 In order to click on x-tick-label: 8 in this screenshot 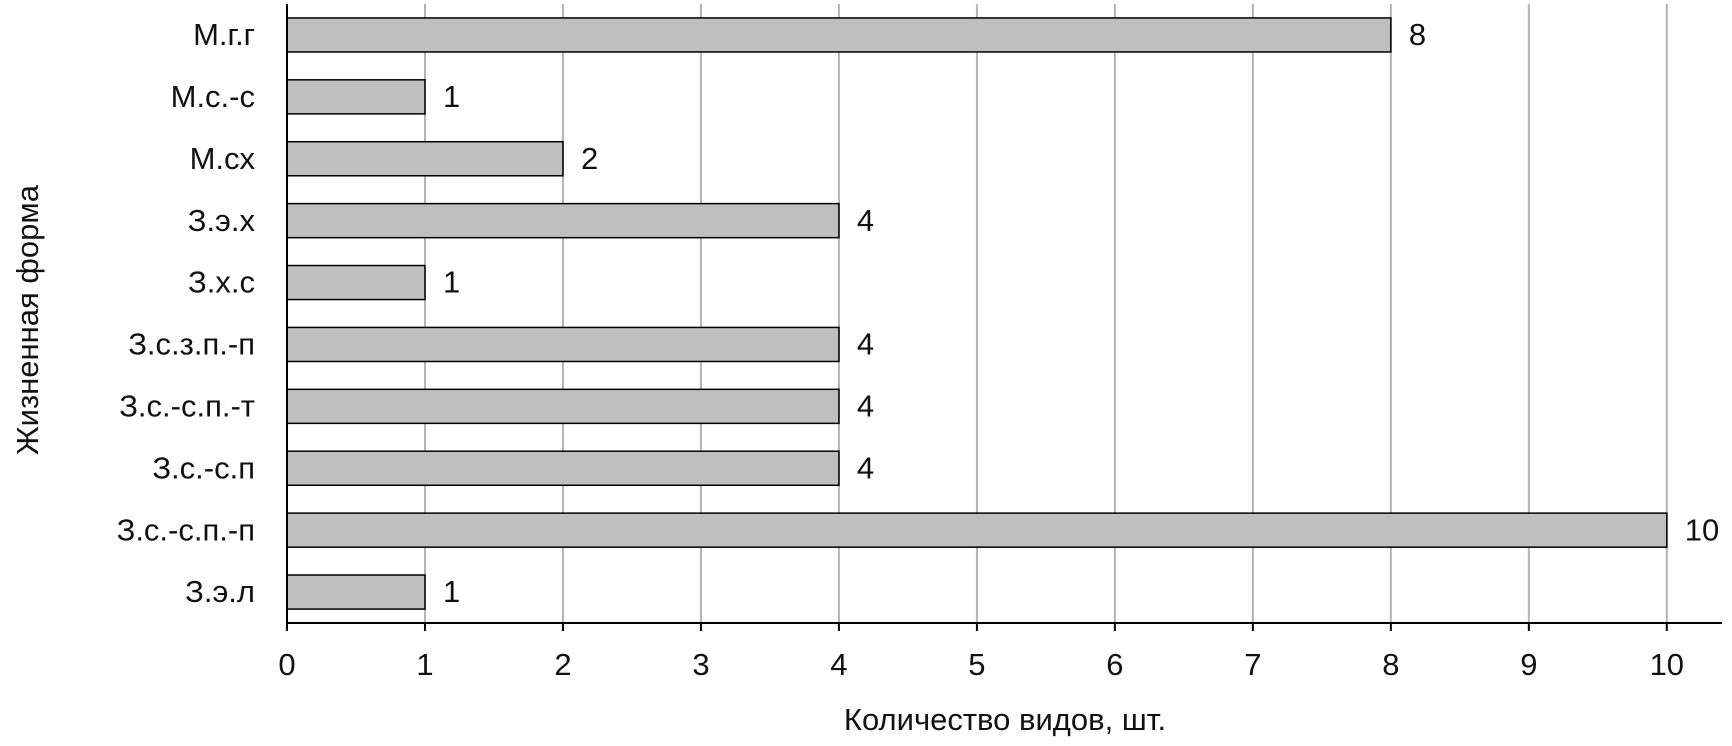, I will do `click(1390, 664)`.